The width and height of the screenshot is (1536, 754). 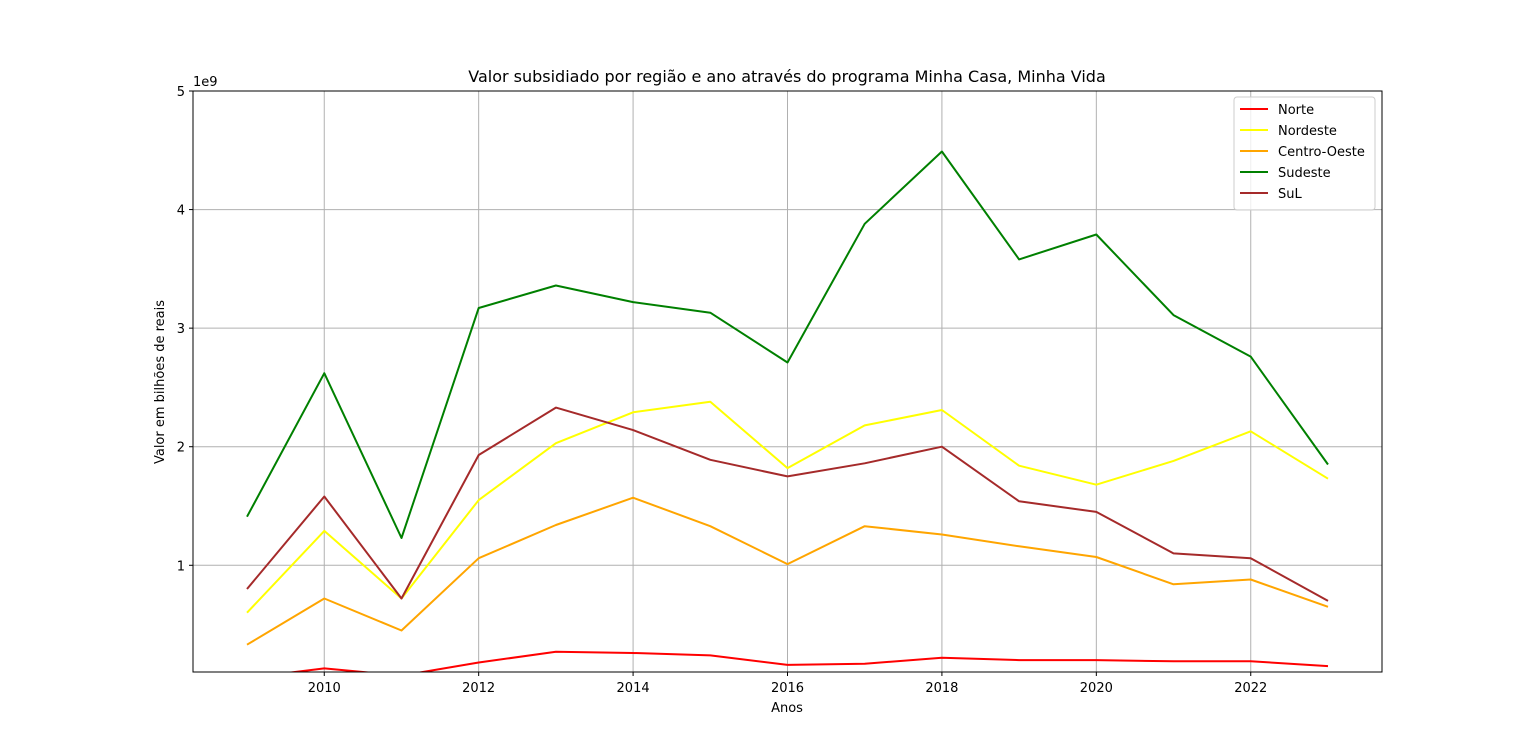 I want to click on legend-label: Nordeste, so click(x=1307, y=131).